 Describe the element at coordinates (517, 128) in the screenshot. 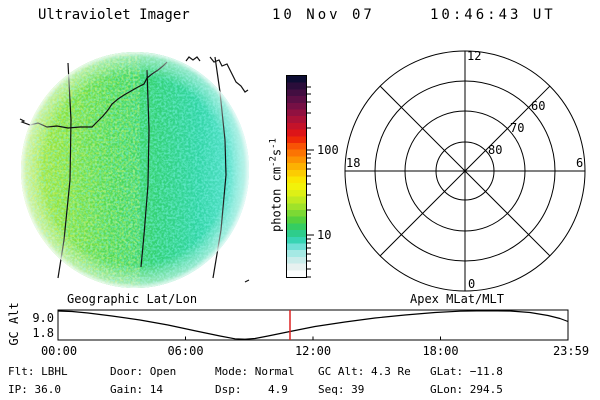

I see `lat-label-70: 70` at that location.